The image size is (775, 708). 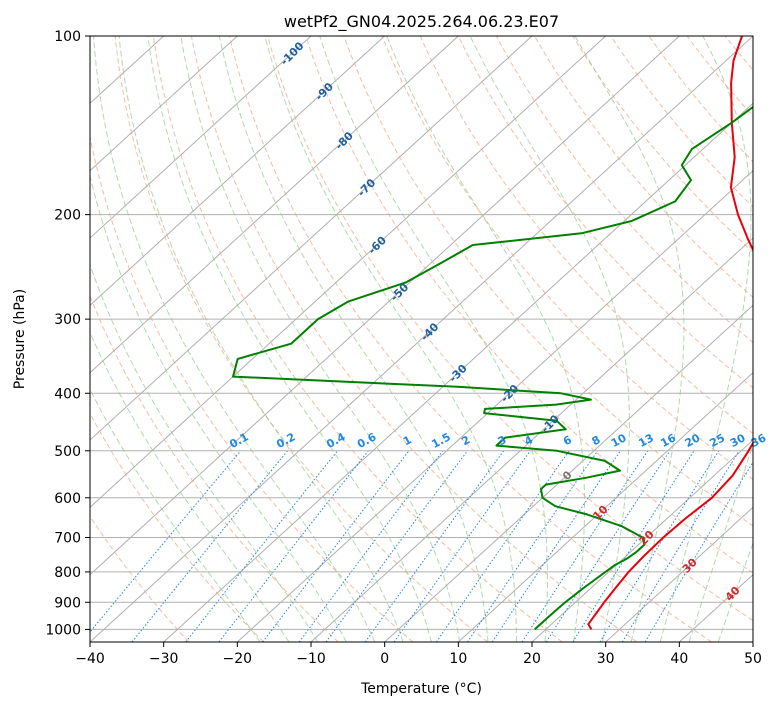 What do you see at coordinates (528, 440) in the screenshot?
I see `mixing-ratio-label: 4` at bounding box center [528, 440].